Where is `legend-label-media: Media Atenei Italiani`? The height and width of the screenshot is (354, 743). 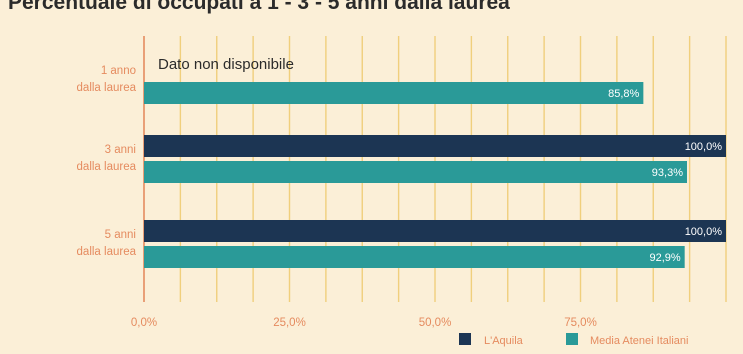 legend-label-media: Media Atenei Italiani is located at coordinates (639, 341).